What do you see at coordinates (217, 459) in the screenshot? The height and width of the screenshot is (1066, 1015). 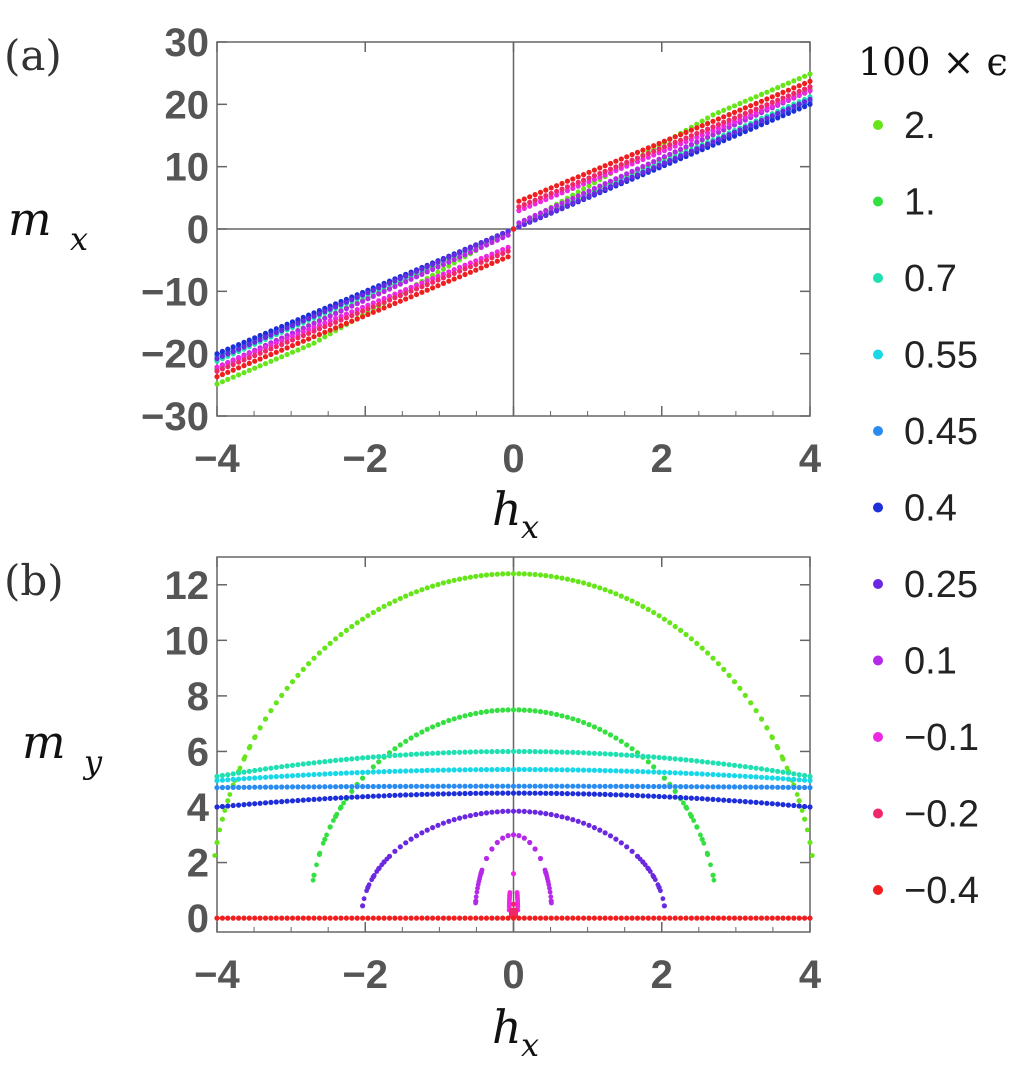 I see `x-tick-label: −4` at bounding box center [217, 459].